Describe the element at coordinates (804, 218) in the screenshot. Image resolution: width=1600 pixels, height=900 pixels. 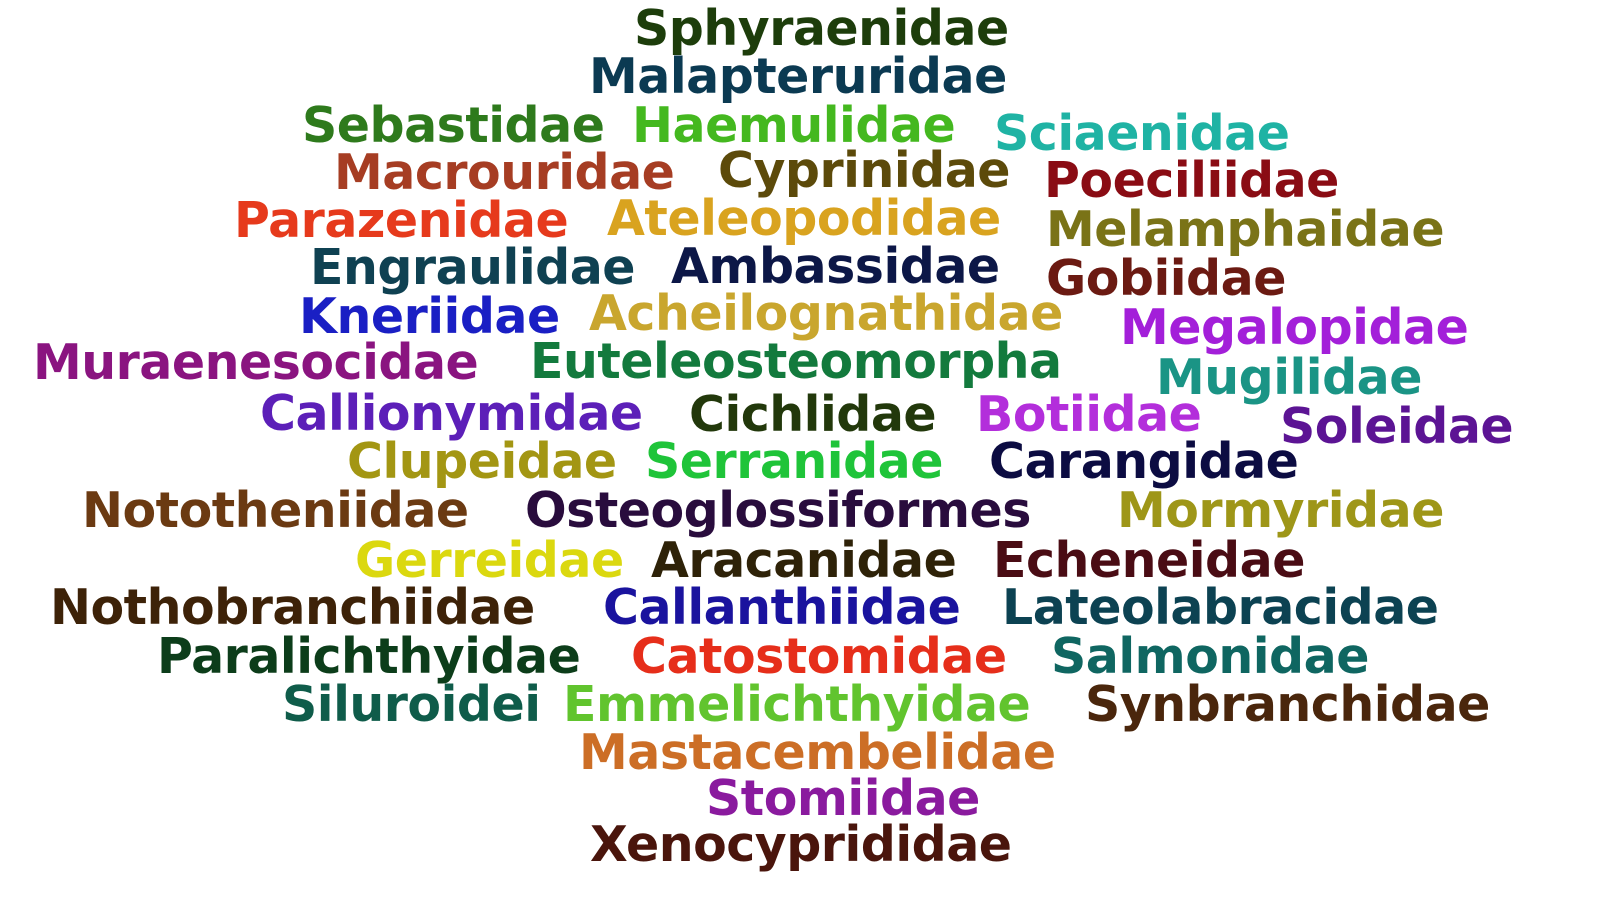
I see `word-ateleopodidae: Ateleopodidae` at that location.